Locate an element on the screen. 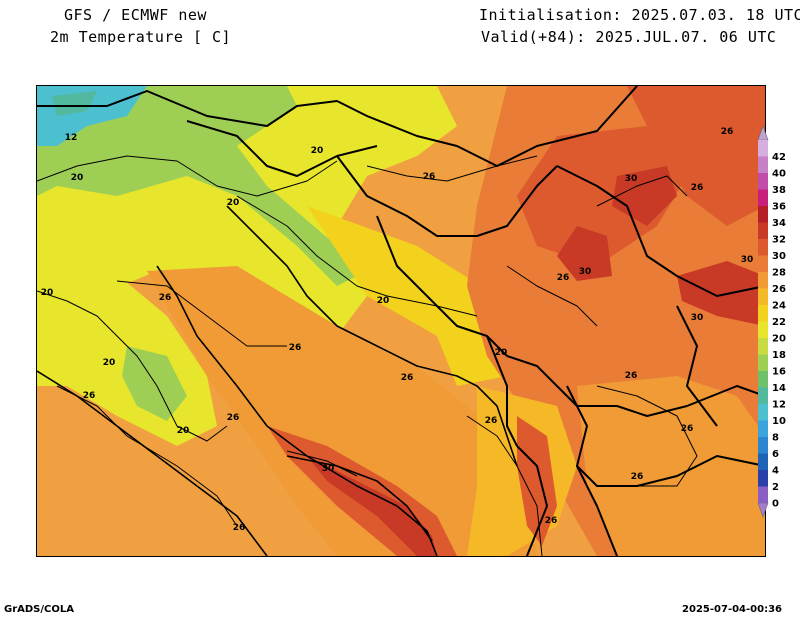 This screenshot has height=618, width=800. legend-level-label: 40 is located at coordinates (779, 174).